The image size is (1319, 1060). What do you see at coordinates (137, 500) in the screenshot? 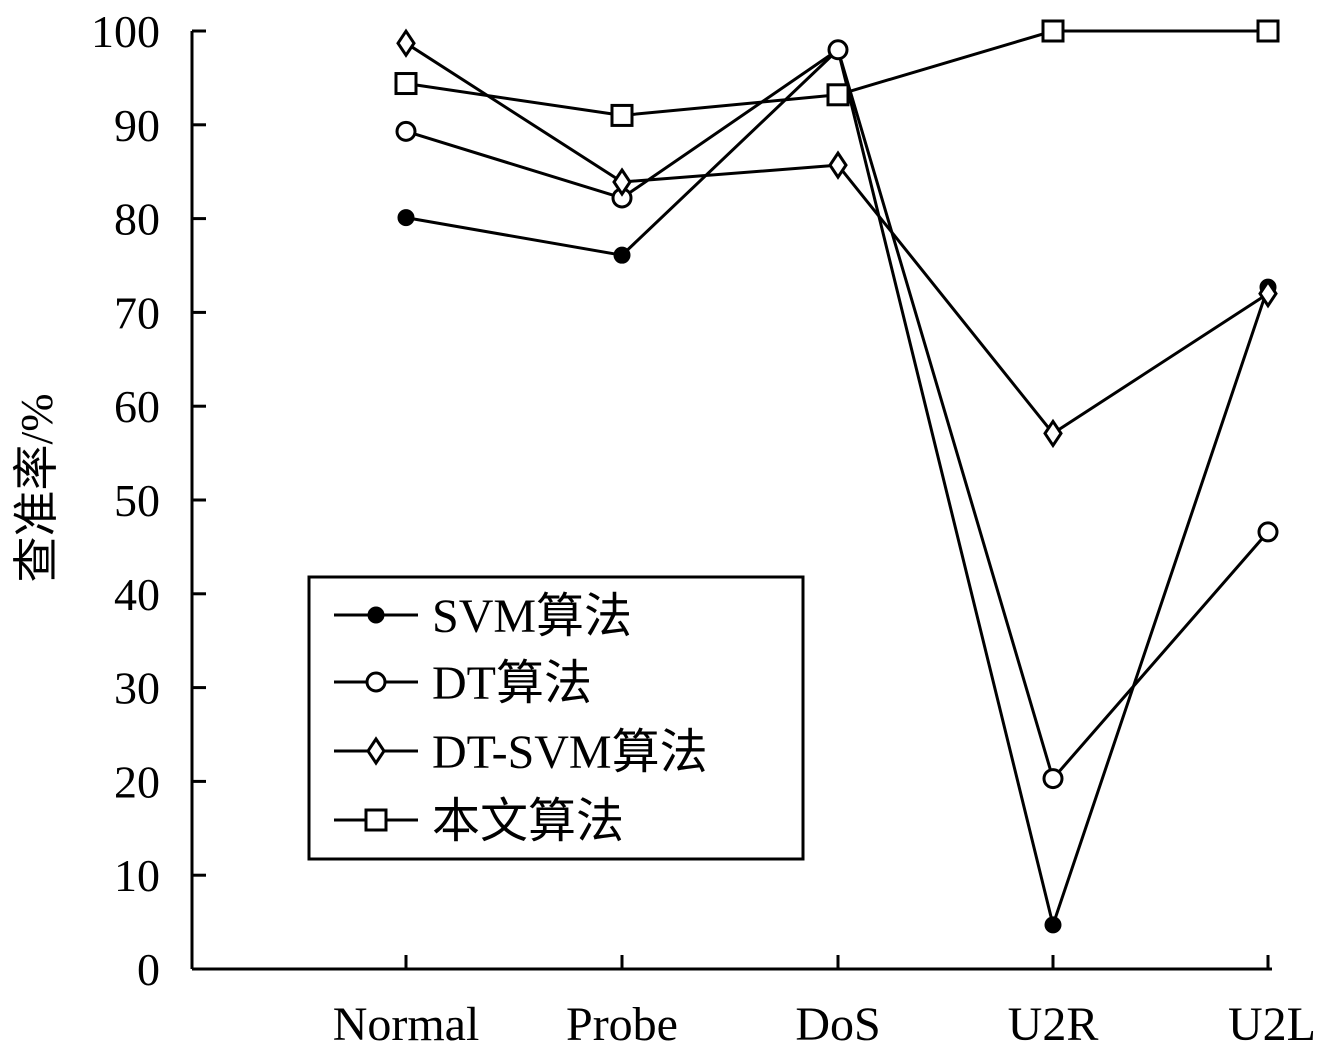
I see `y-tick-label: 50` at bounding box center [137, 500].